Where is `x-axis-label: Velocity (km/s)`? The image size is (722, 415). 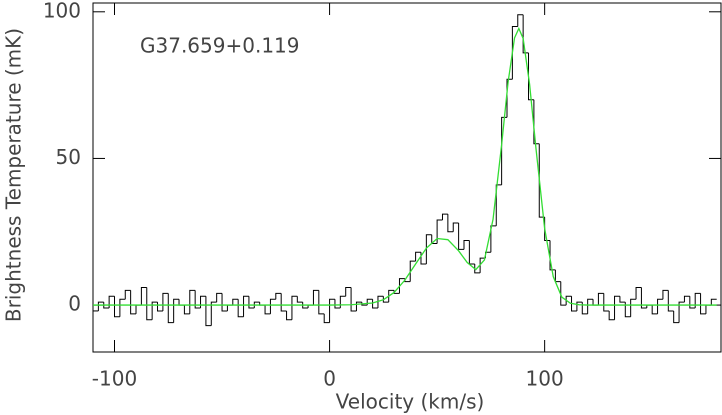 x-axis-label: Velocity (km/s) is located at coordinates (410, 402).